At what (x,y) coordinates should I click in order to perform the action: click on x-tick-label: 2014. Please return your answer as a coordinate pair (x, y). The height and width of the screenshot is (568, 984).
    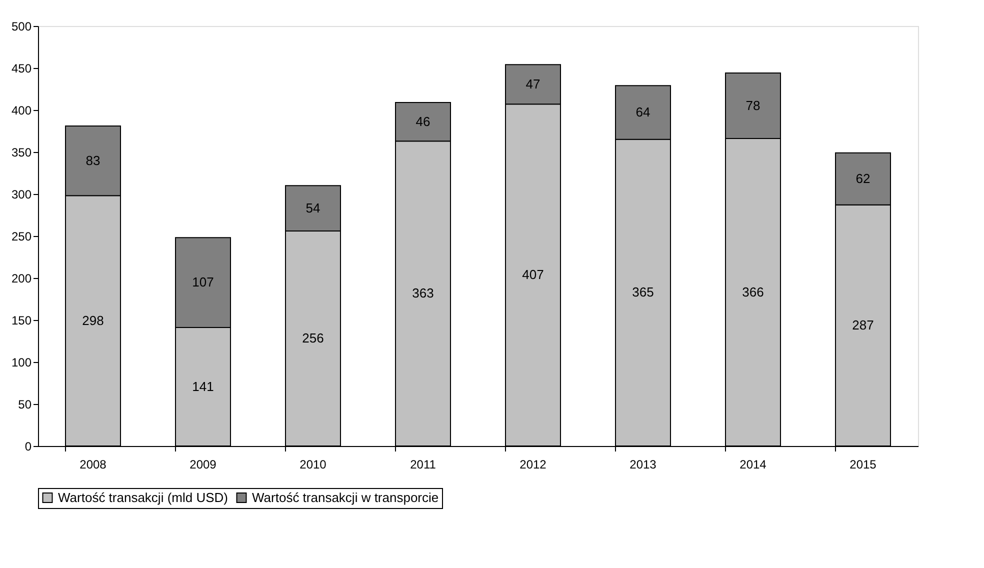
    Looking at the image, I should click on (753, 465).